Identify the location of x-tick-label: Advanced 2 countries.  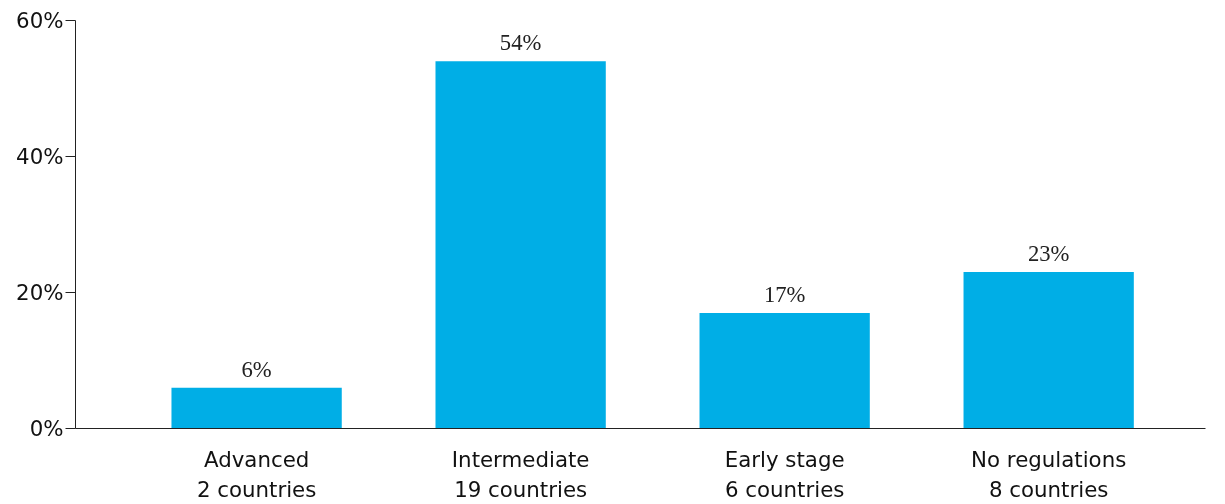
(256, 474).